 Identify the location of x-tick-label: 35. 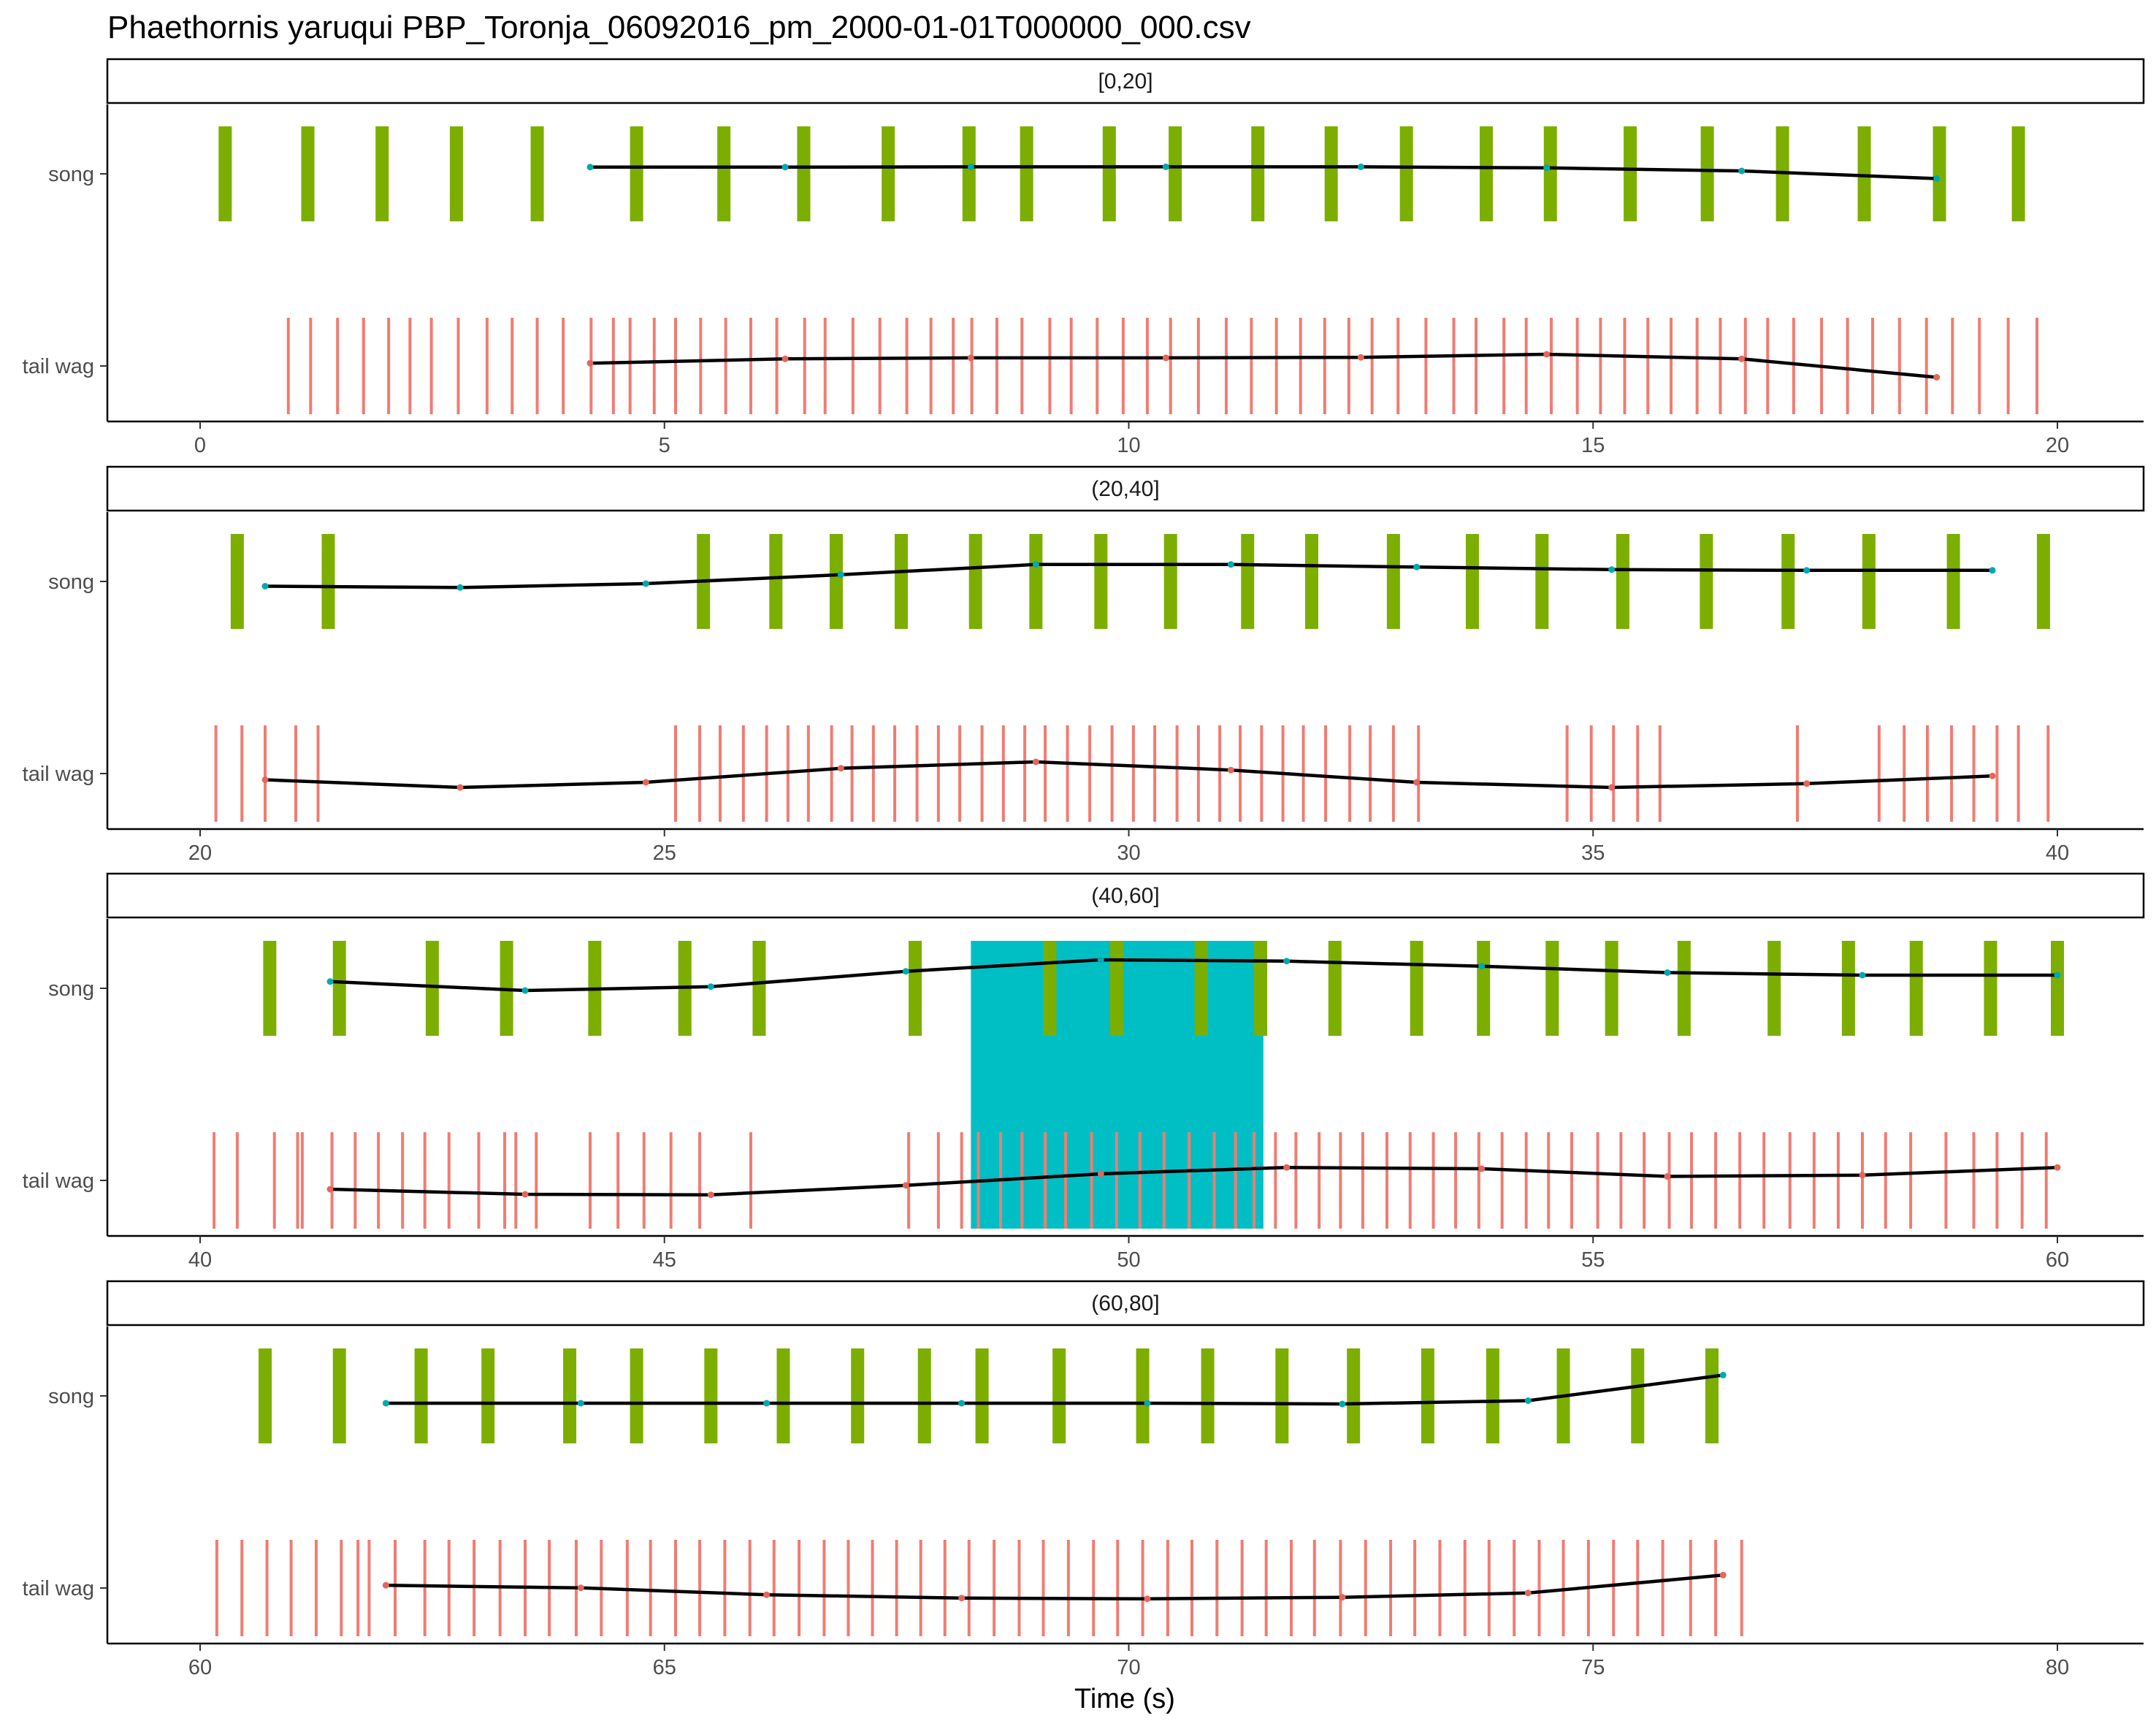
(1593, 853).